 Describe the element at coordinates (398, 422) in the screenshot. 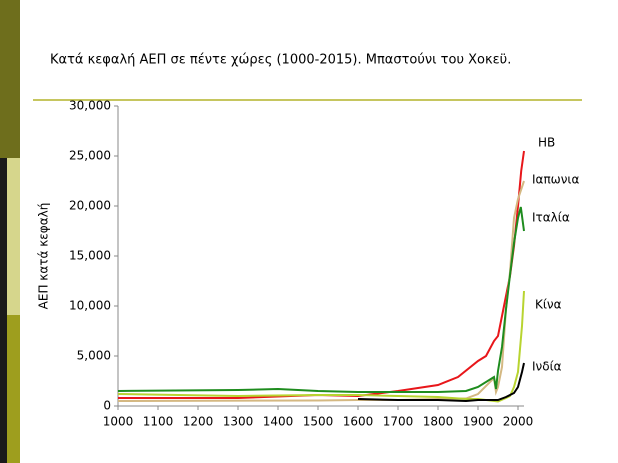

I see `x-tick-label: 1700` at that location.